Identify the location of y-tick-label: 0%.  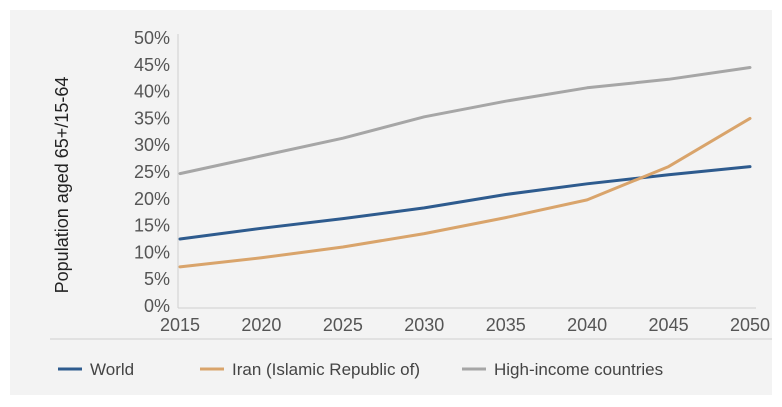
(157, 306).